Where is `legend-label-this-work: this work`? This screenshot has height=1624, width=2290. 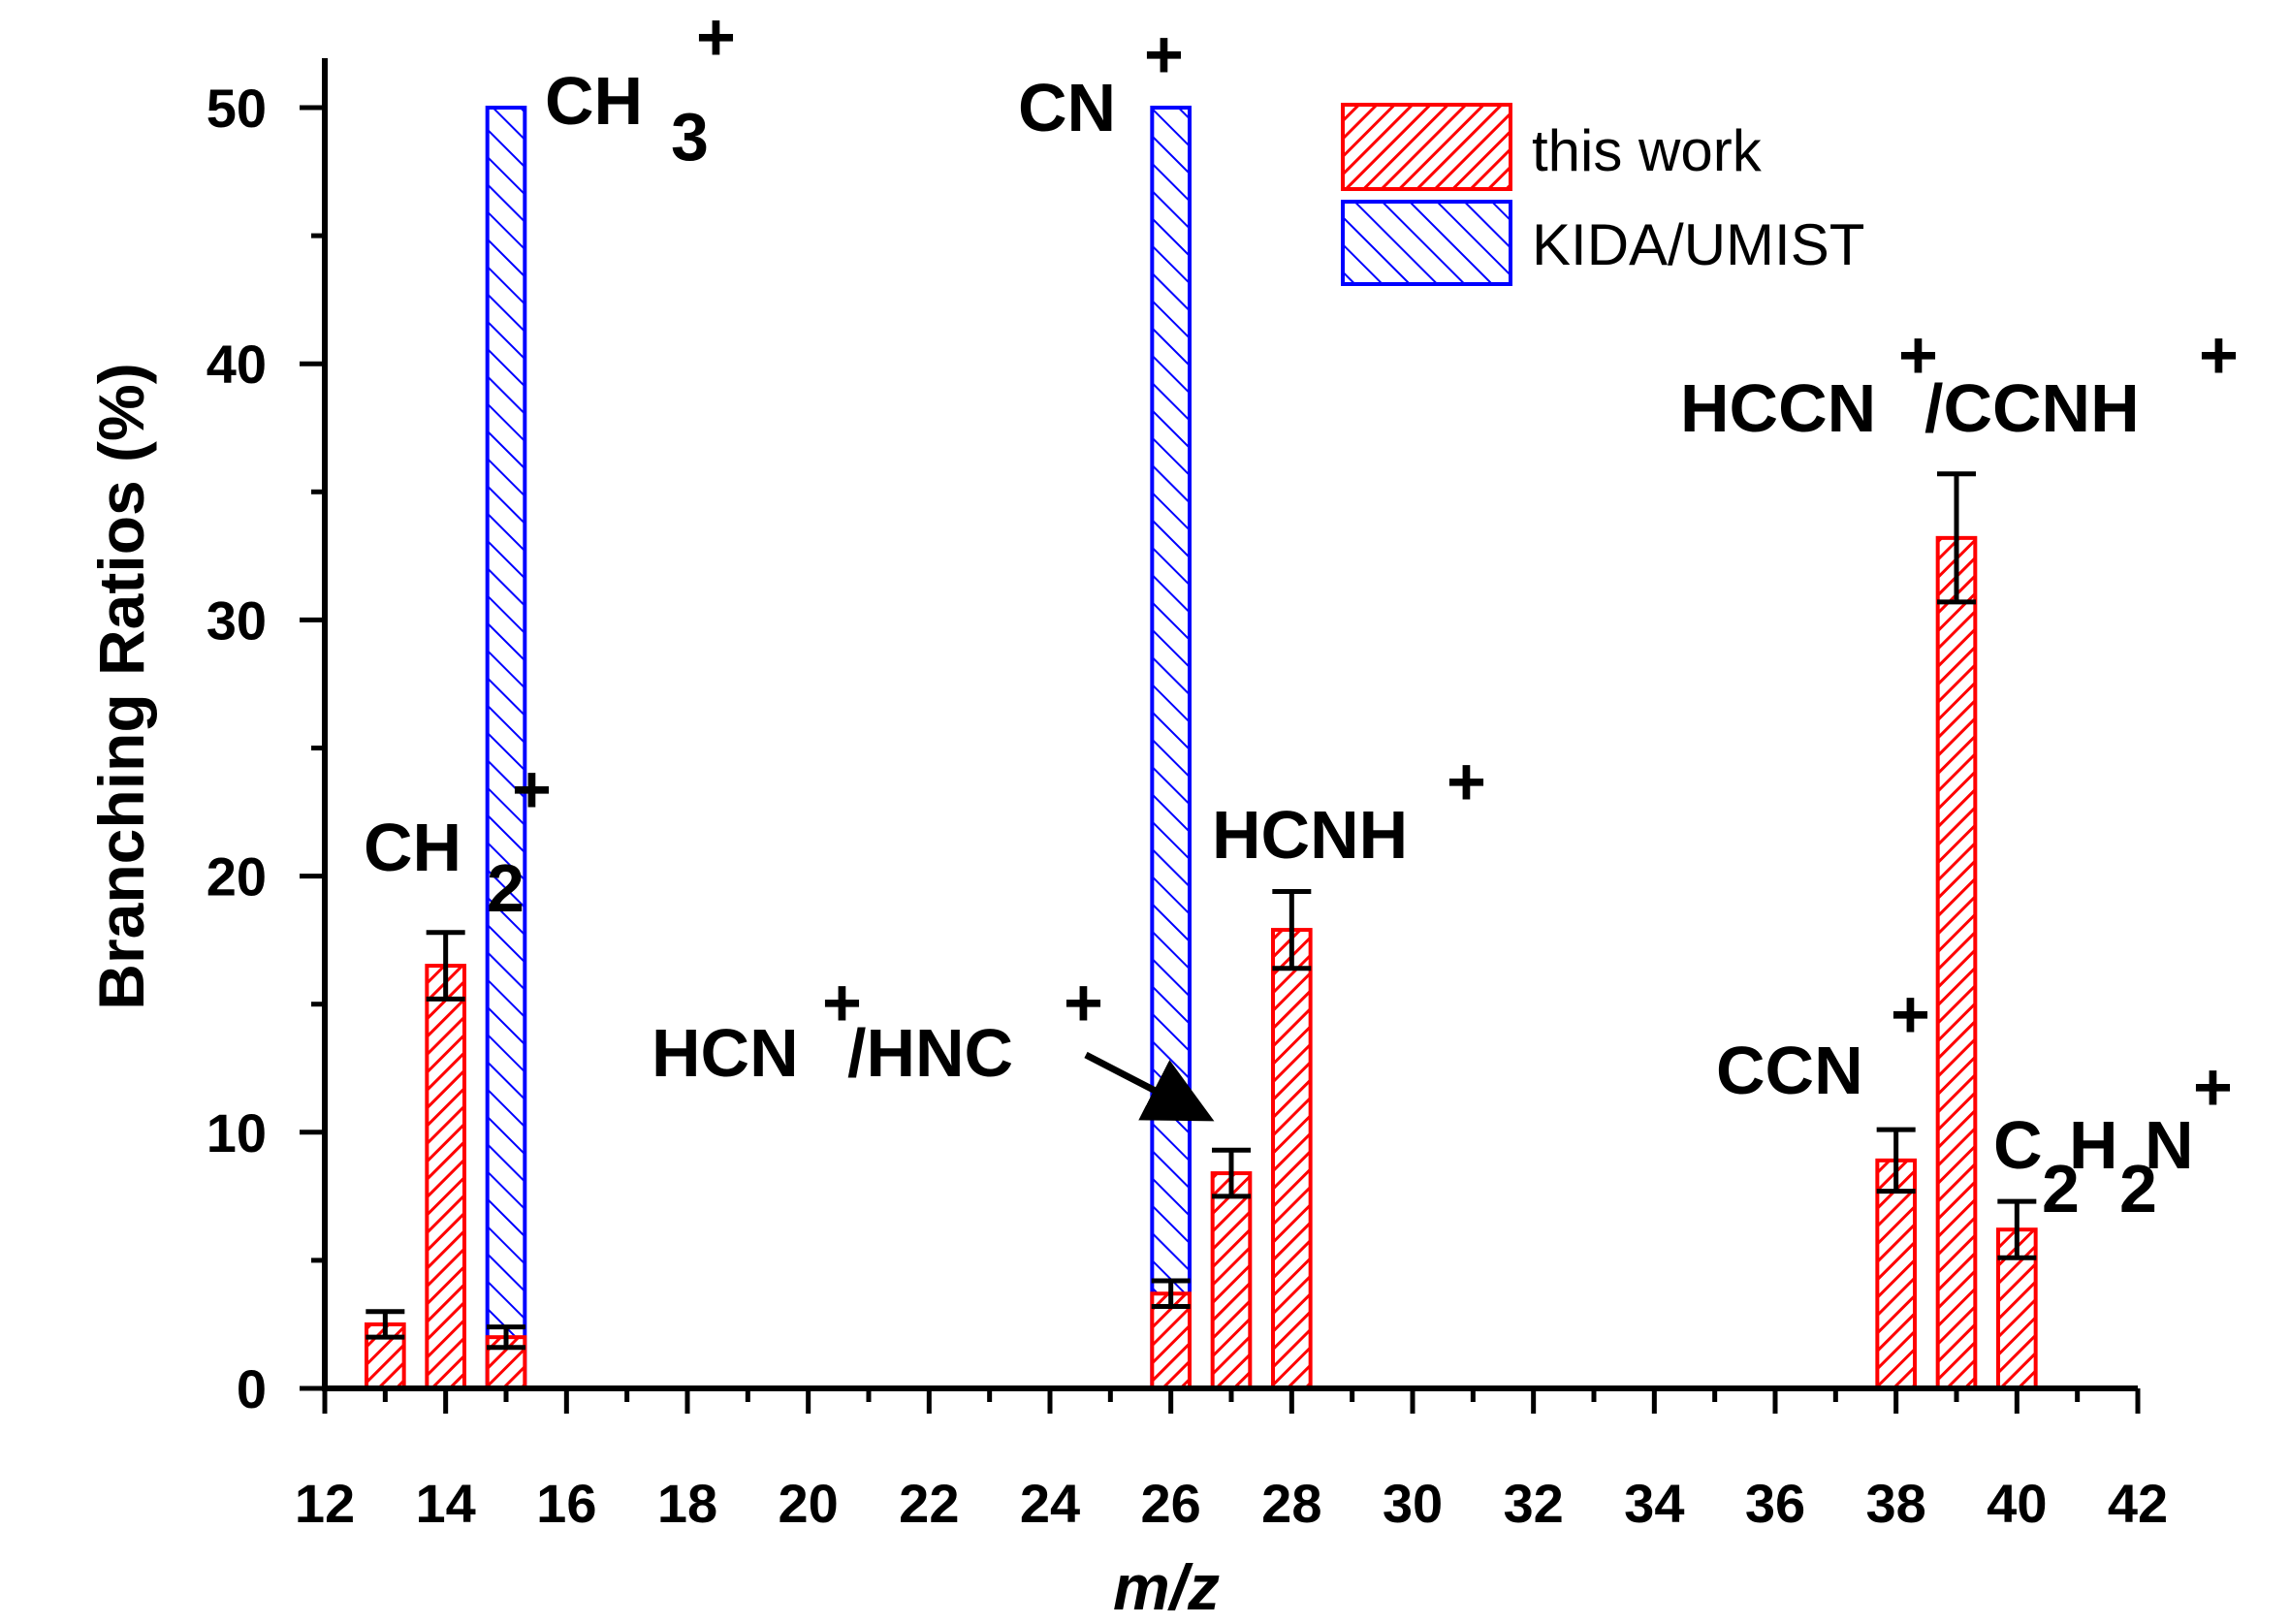 legend-label-this-work: this work is located at coordinates (1647, 151).